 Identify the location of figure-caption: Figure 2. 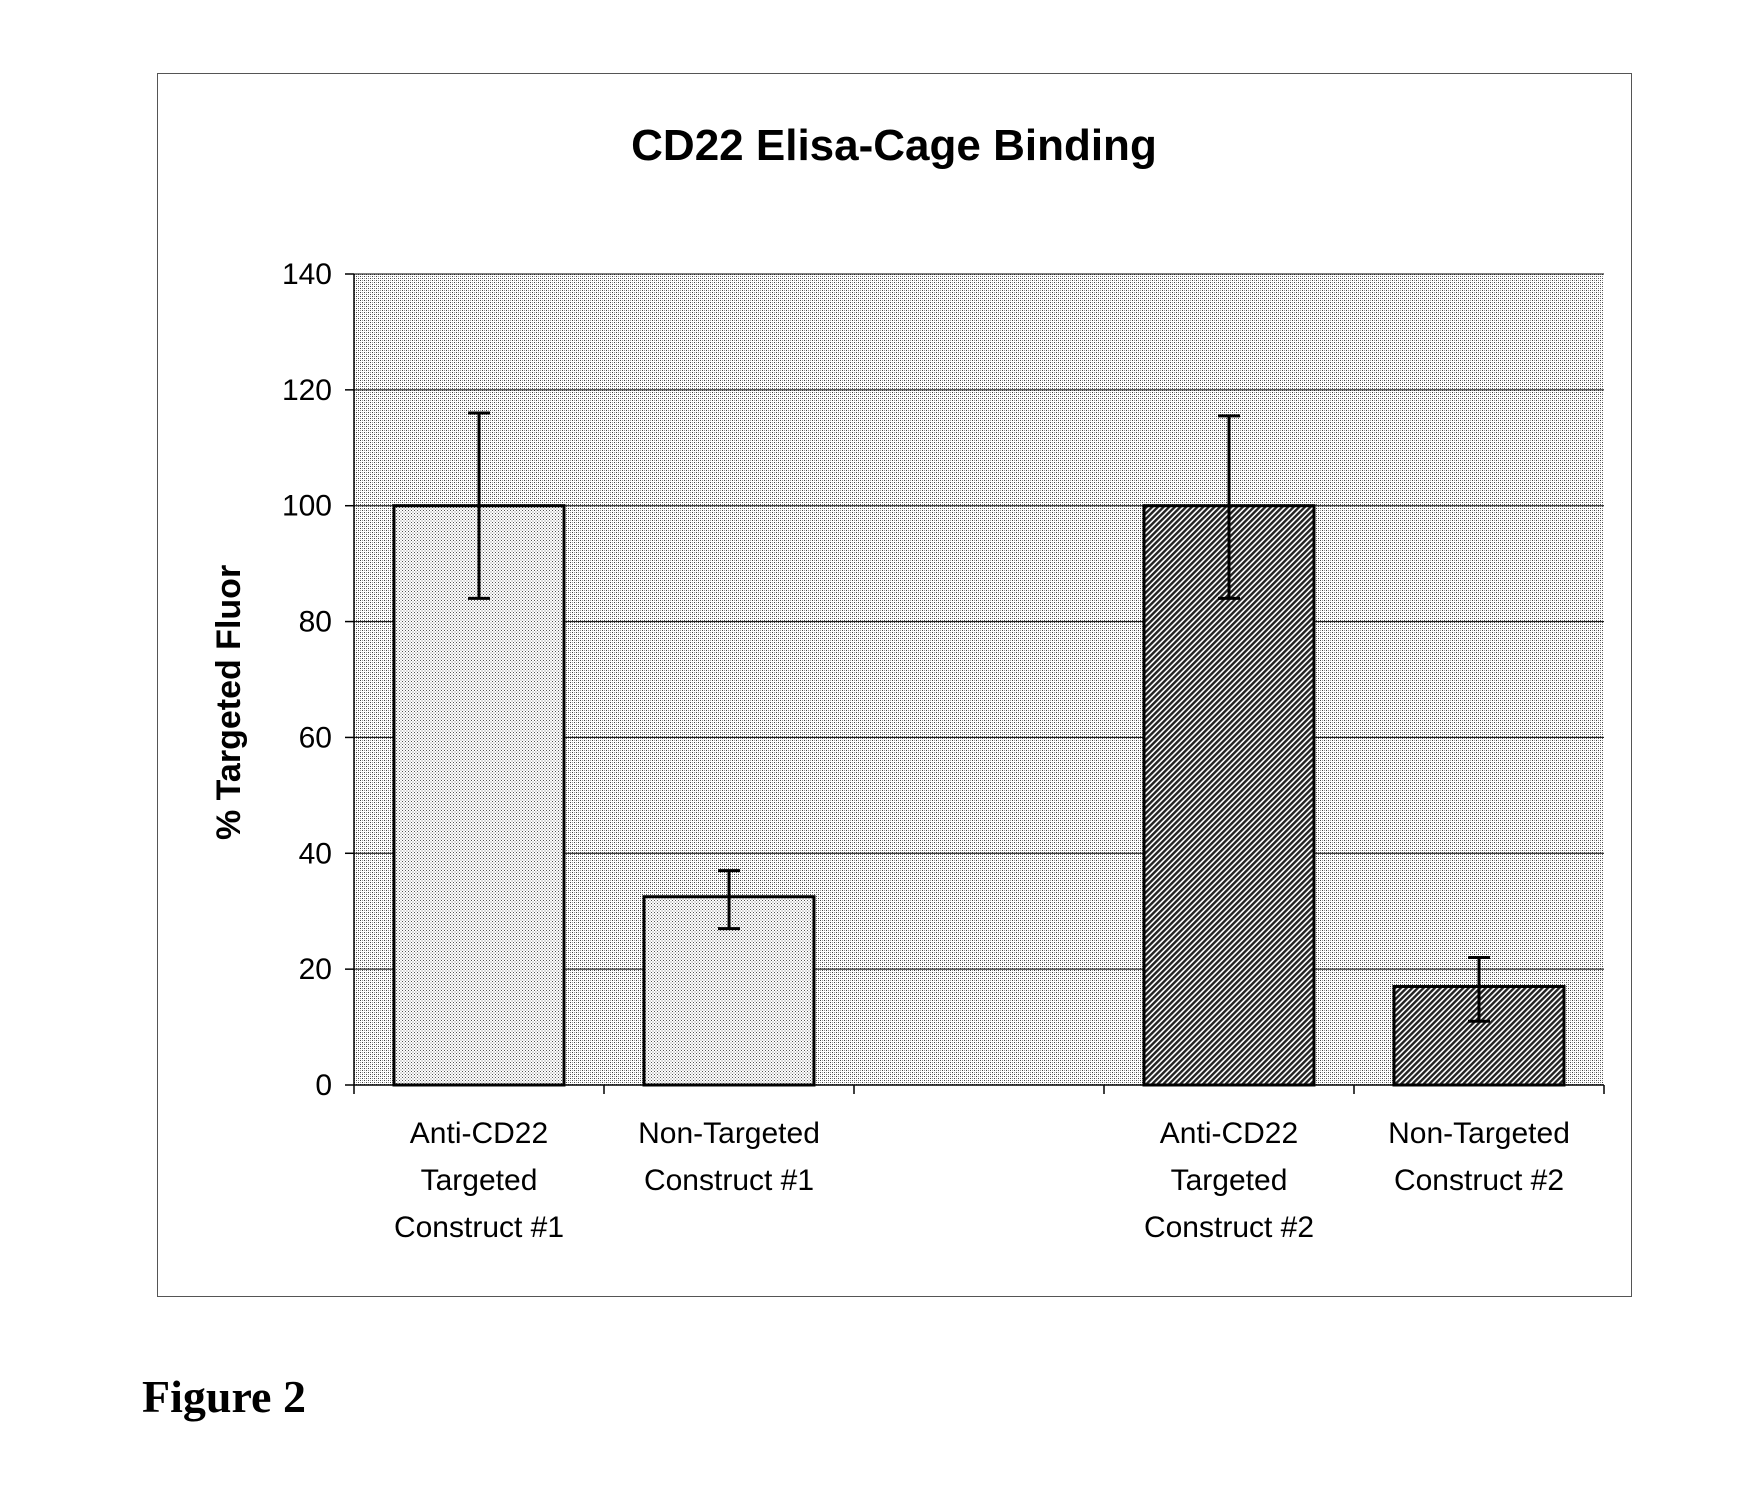
(224, 1396).